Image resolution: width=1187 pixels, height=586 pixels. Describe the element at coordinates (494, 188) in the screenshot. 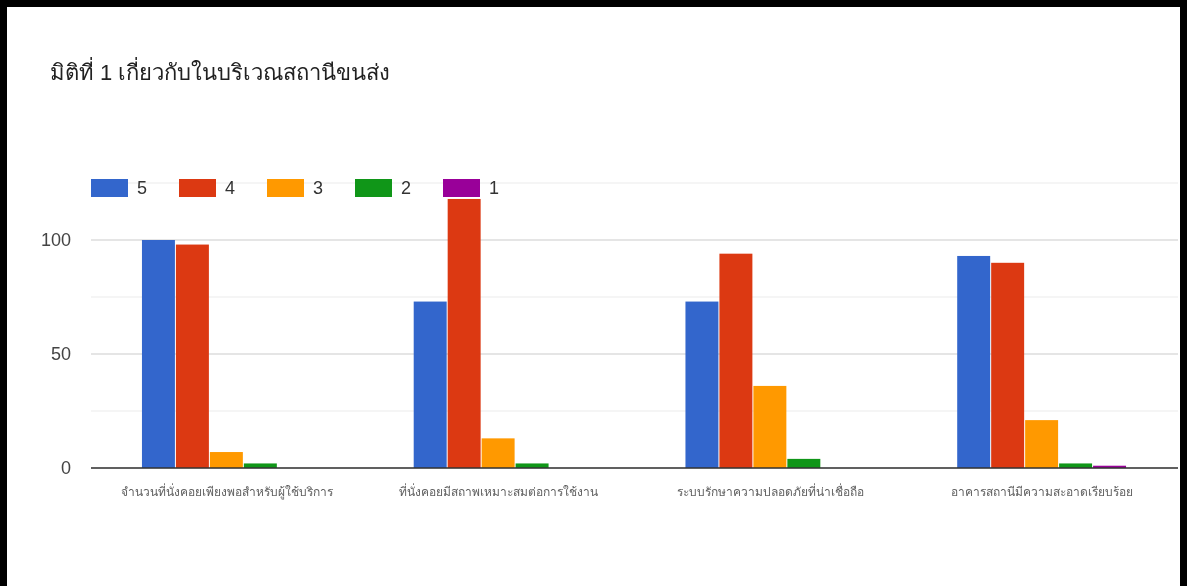

I see `legend-label: 1` at that location.